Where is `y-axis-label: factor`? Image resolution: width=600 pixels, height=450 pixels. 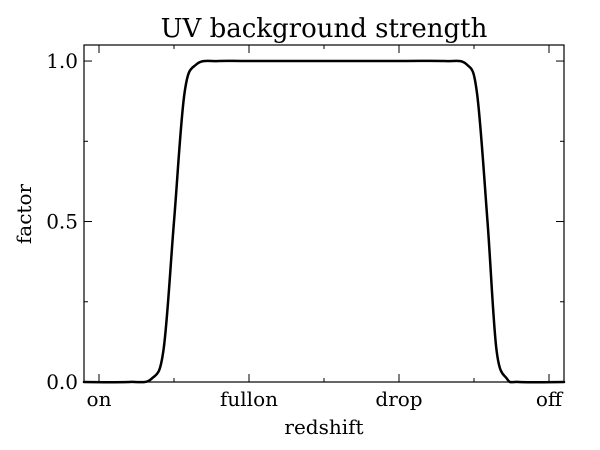
y-axis-label: factor is located at coordinates (24, 213).